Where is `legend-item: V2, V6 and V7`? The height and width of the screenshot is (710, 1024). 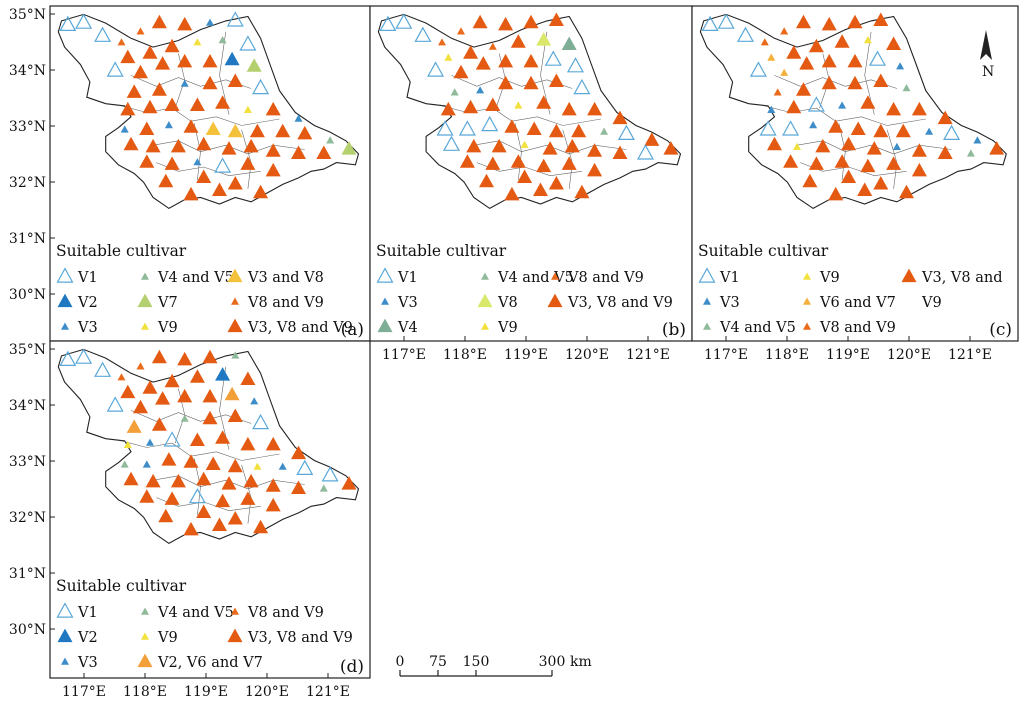 legend-item: V2, V6 and V7 is located at coordinates (200, 662).